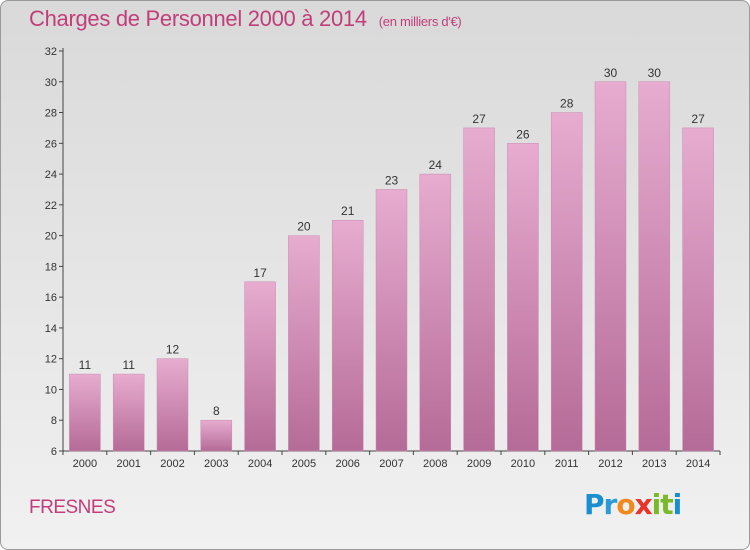  What do you see at coordinates (643, 504) in the screenshot?
I see `logo-letter: x` at bounding box center [643, 504].